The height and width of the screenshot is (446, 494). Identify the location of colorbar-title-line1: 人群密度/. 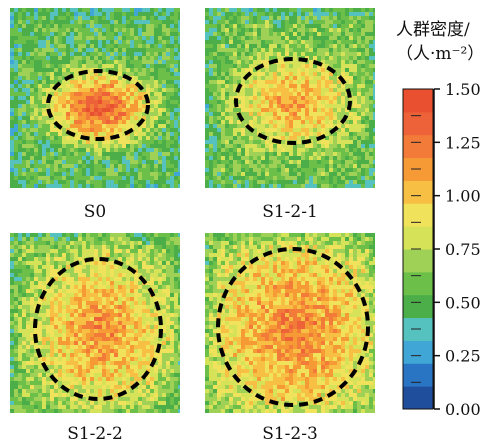
(433, 30).